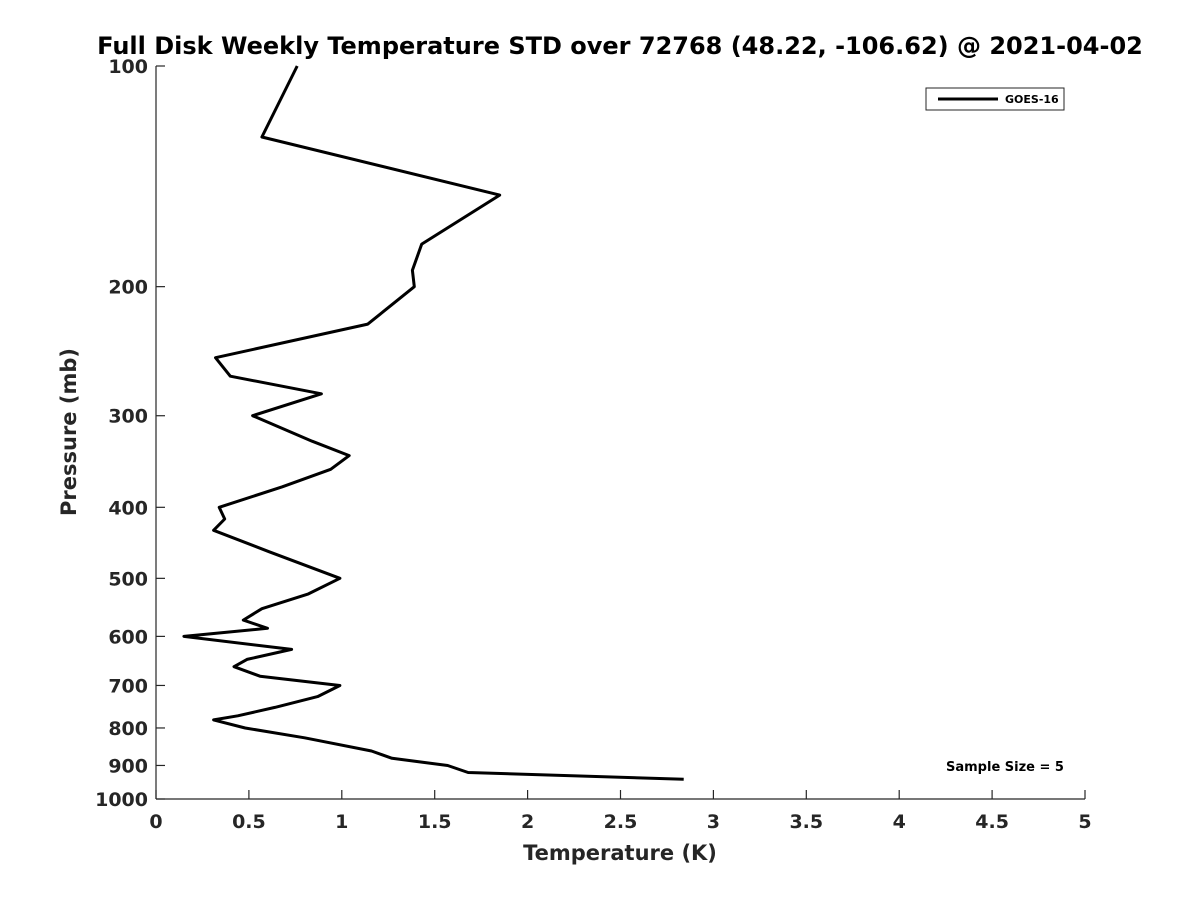 Image resolution: width=1200 pixels, height=900 pixels. I want to click on x-axis-label: Temperature (K), so click(620, 853).